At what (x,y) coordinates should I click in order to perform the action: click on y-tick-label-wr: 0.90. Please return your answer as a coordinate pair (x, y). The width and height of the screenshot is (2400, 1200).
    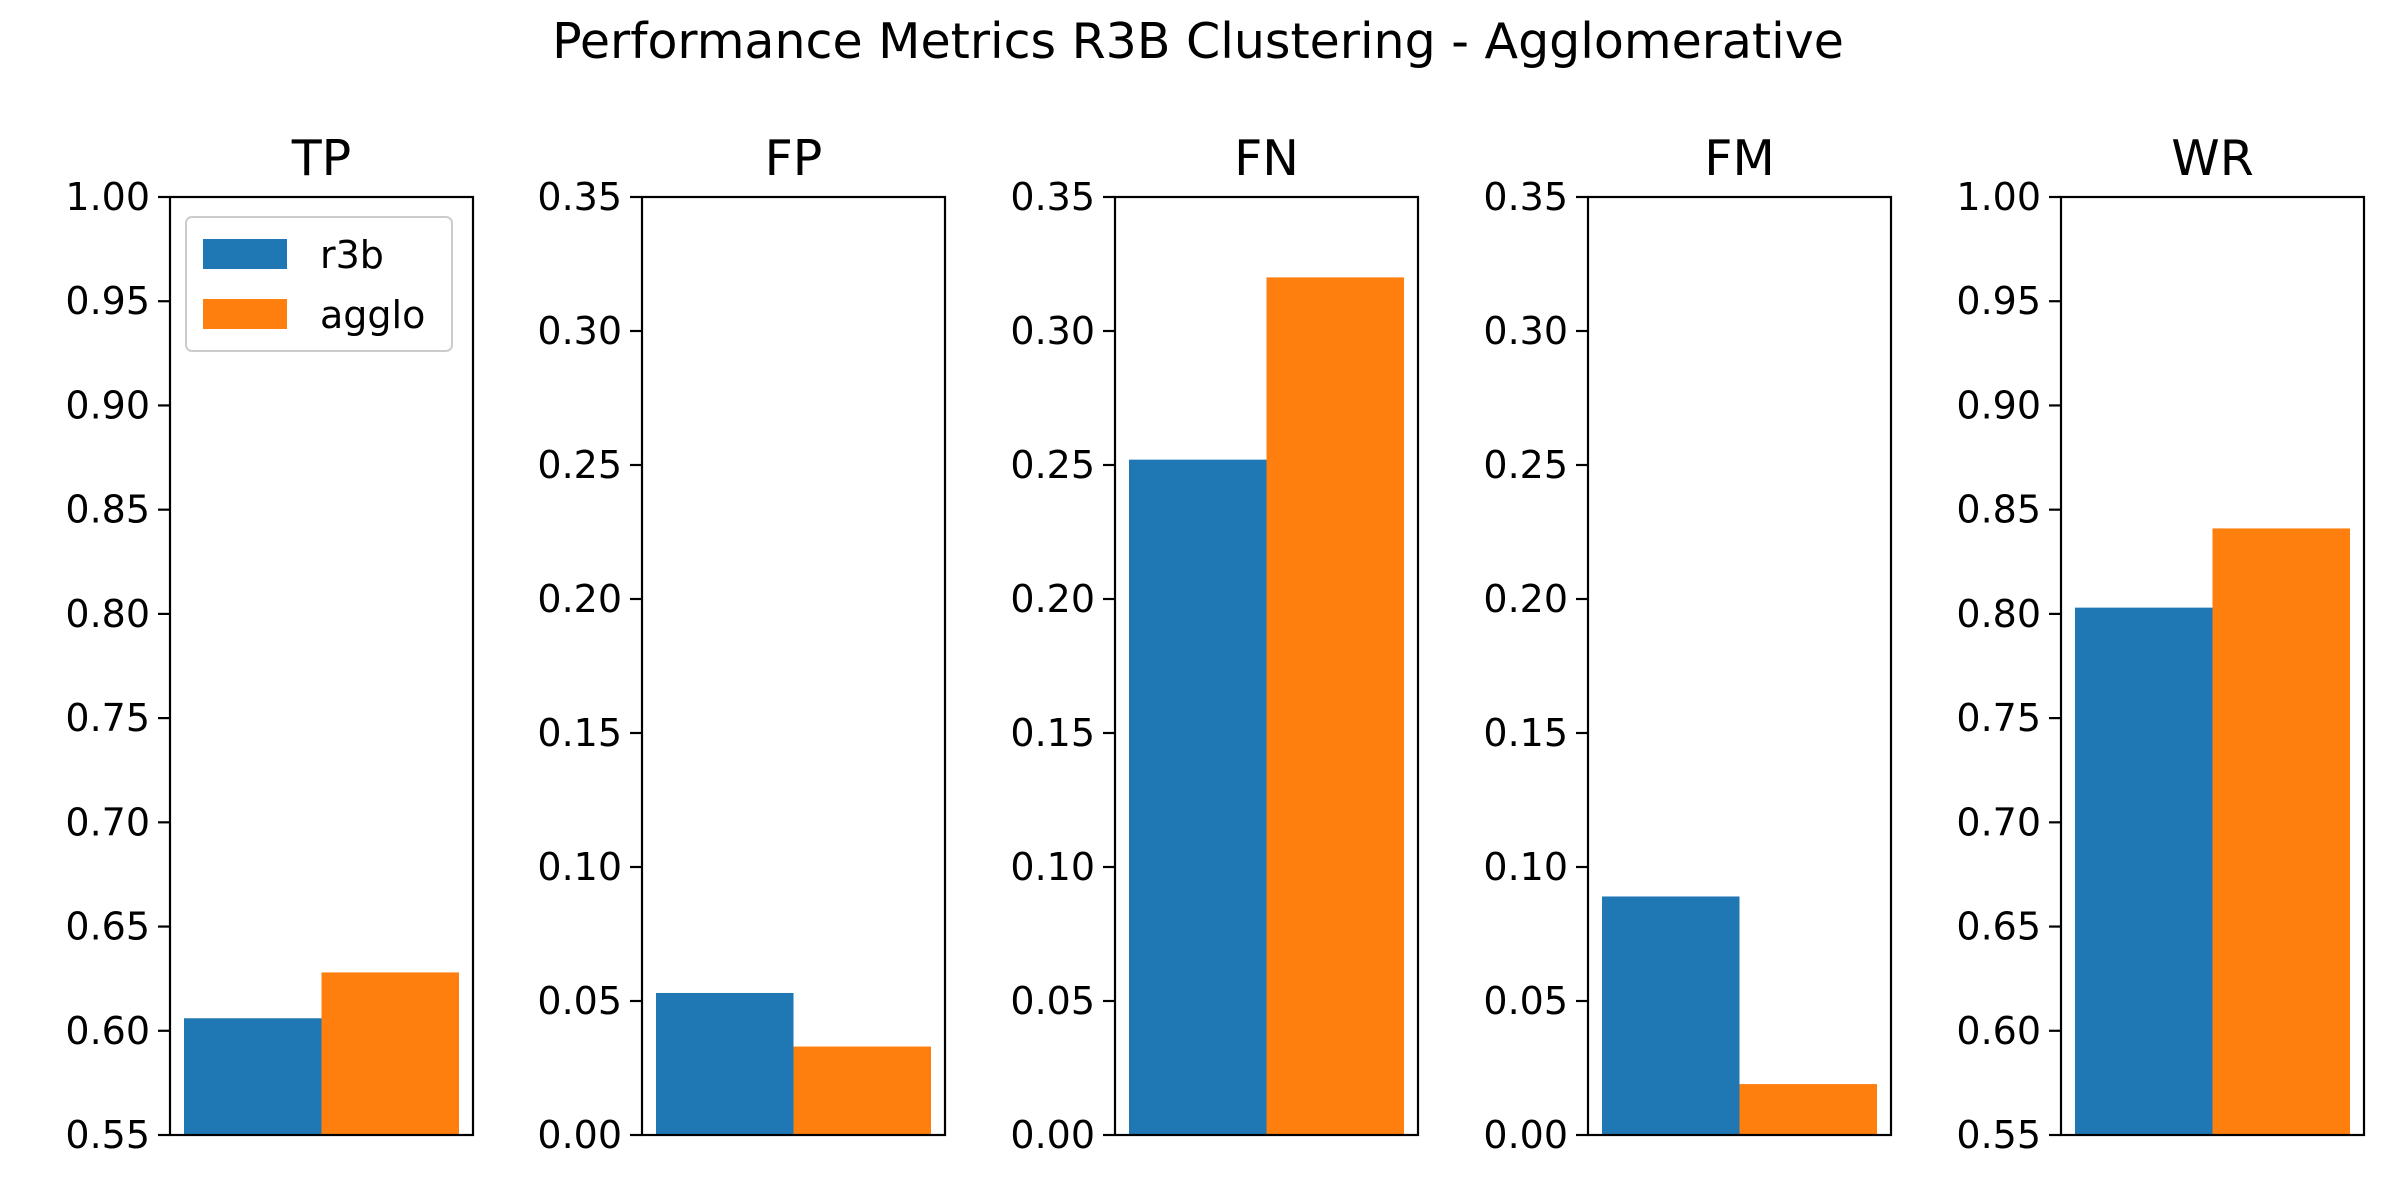
    Looking at the image, I should click on (1998, 405).